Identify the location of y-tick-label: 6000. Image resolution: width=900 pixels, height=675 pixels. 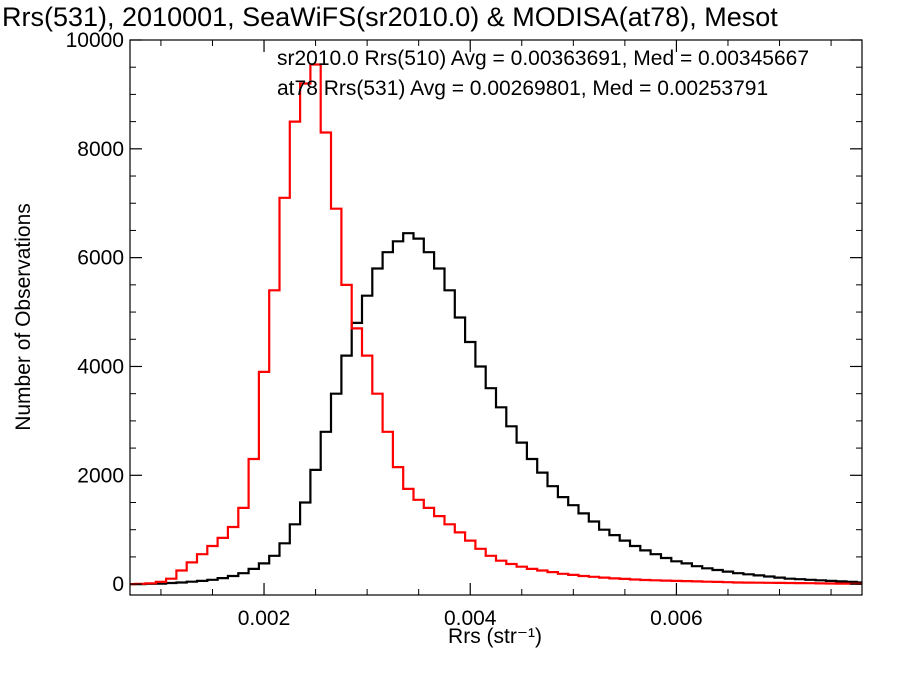
(100, 258).